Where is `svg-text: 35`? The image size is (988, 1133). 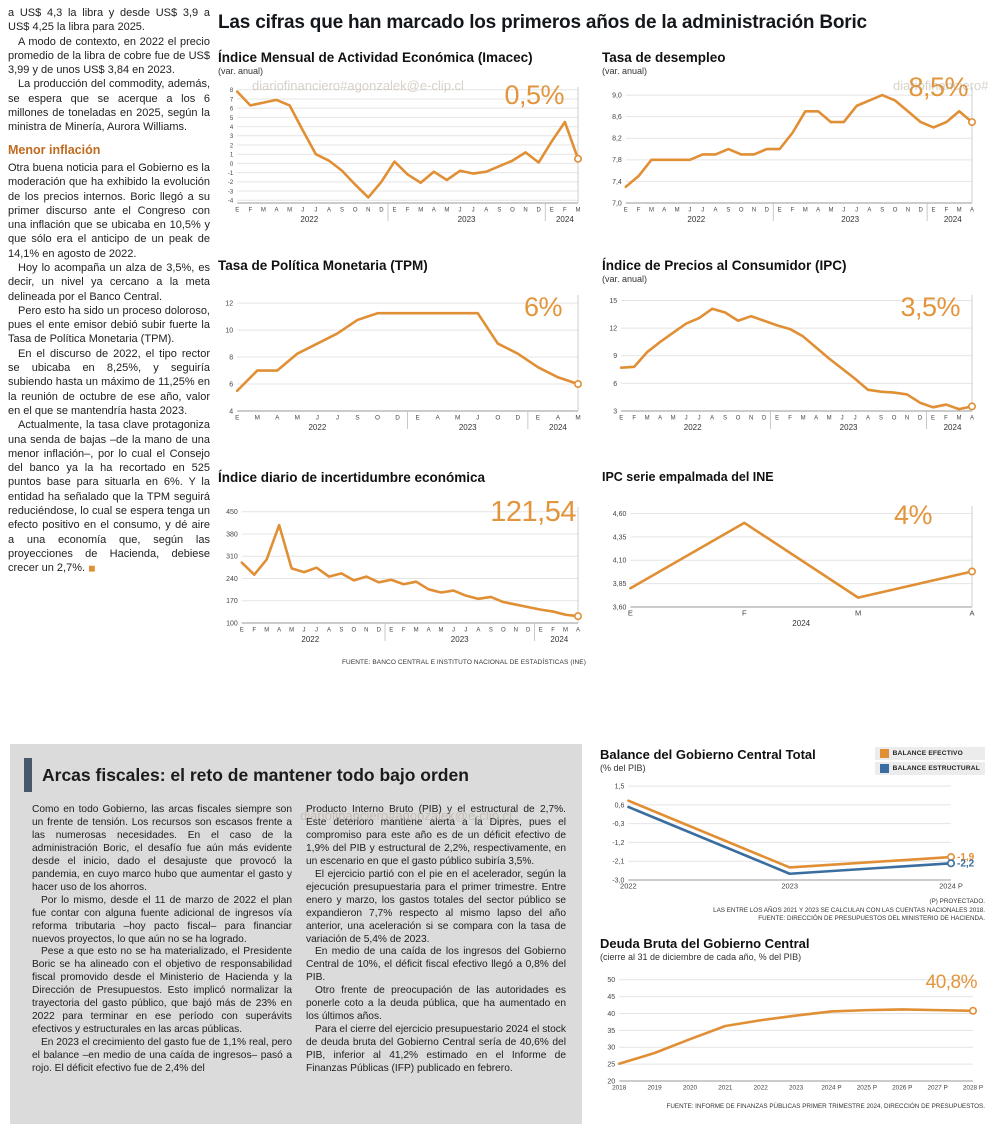 svg-text: 35 is located at coordinates (611, 1031).